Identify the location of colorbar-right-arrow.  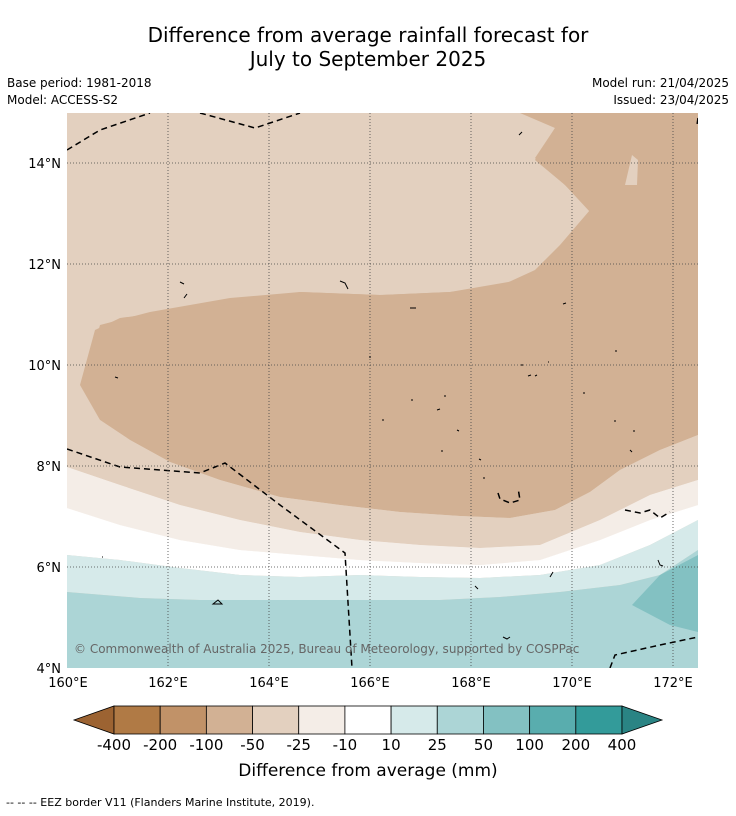
(642, 720).